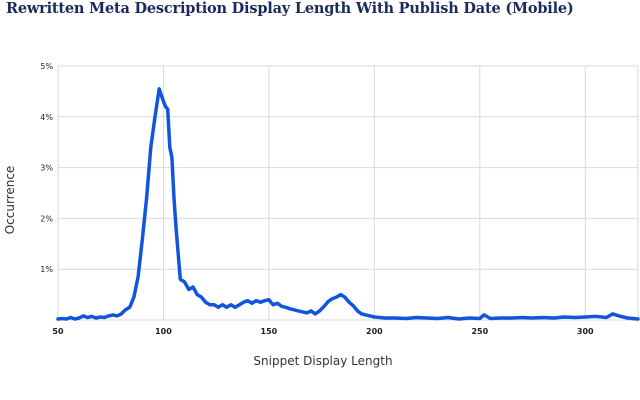 The width and height of the screenshot is (640, 400). I want to click on y-tick-label: 4%, so click(46, 117).